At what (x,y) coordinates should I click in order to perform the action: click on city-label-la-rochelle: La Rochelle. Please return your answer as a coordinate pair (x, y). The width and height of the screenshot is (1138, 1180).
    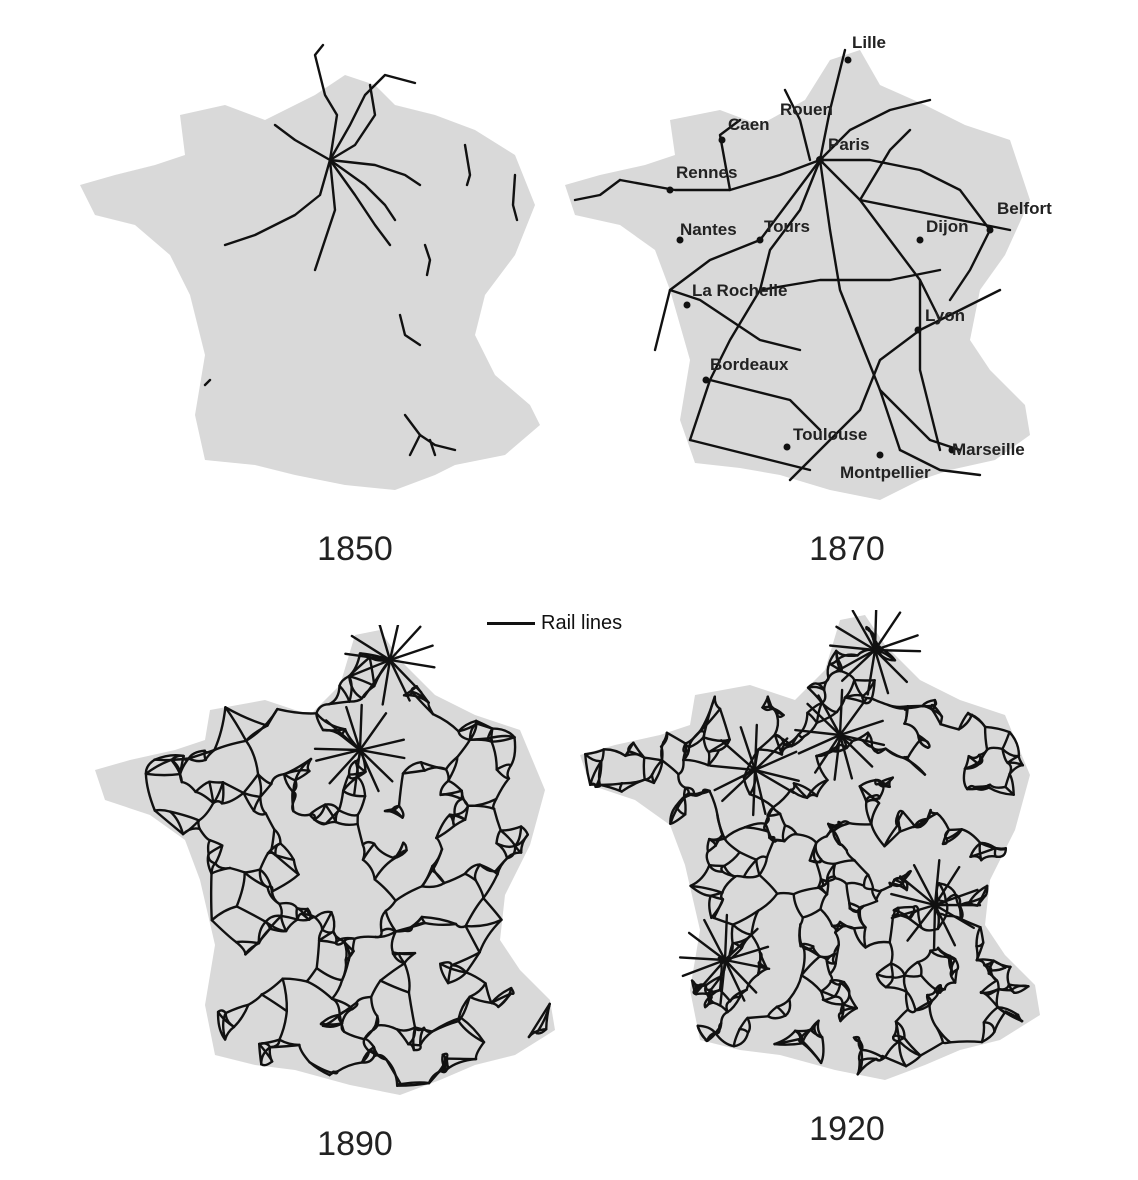
    Looking at the image, I should click on (739, 290).